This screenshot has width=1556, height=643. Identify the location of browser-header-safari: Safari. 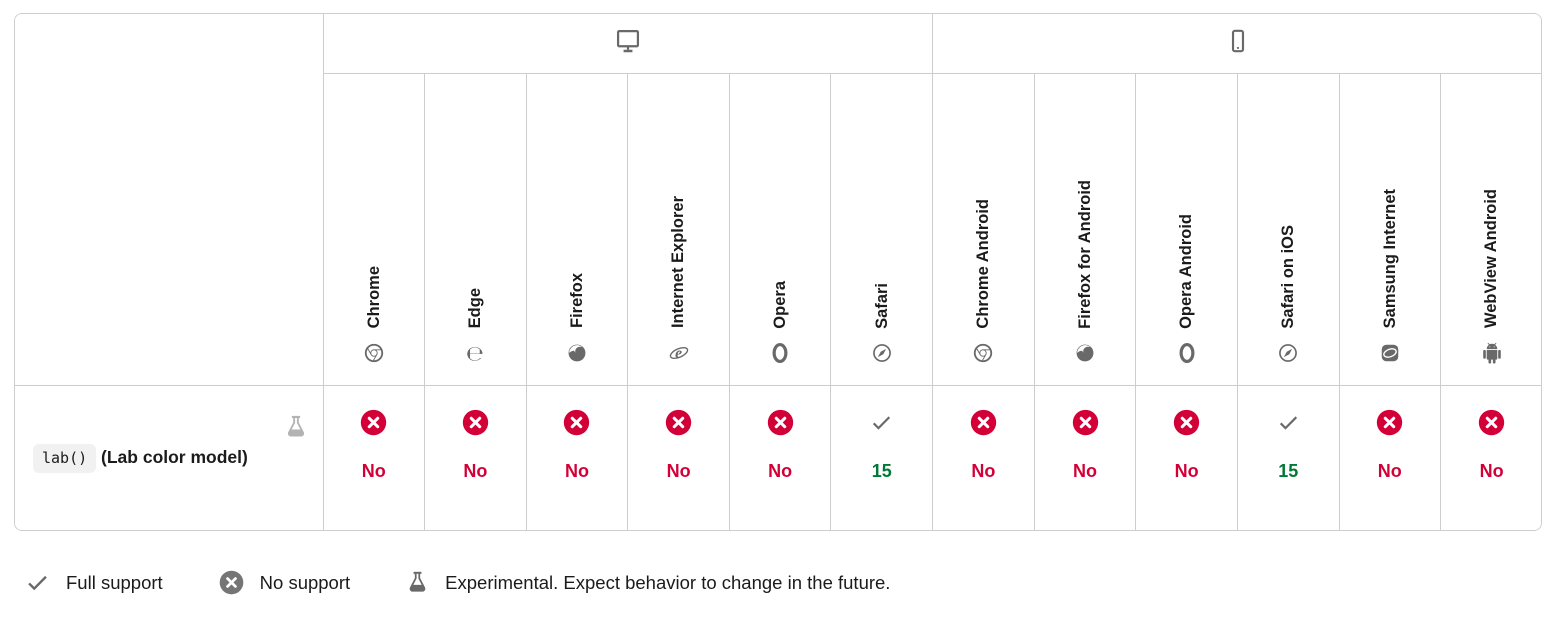
(881, 228).